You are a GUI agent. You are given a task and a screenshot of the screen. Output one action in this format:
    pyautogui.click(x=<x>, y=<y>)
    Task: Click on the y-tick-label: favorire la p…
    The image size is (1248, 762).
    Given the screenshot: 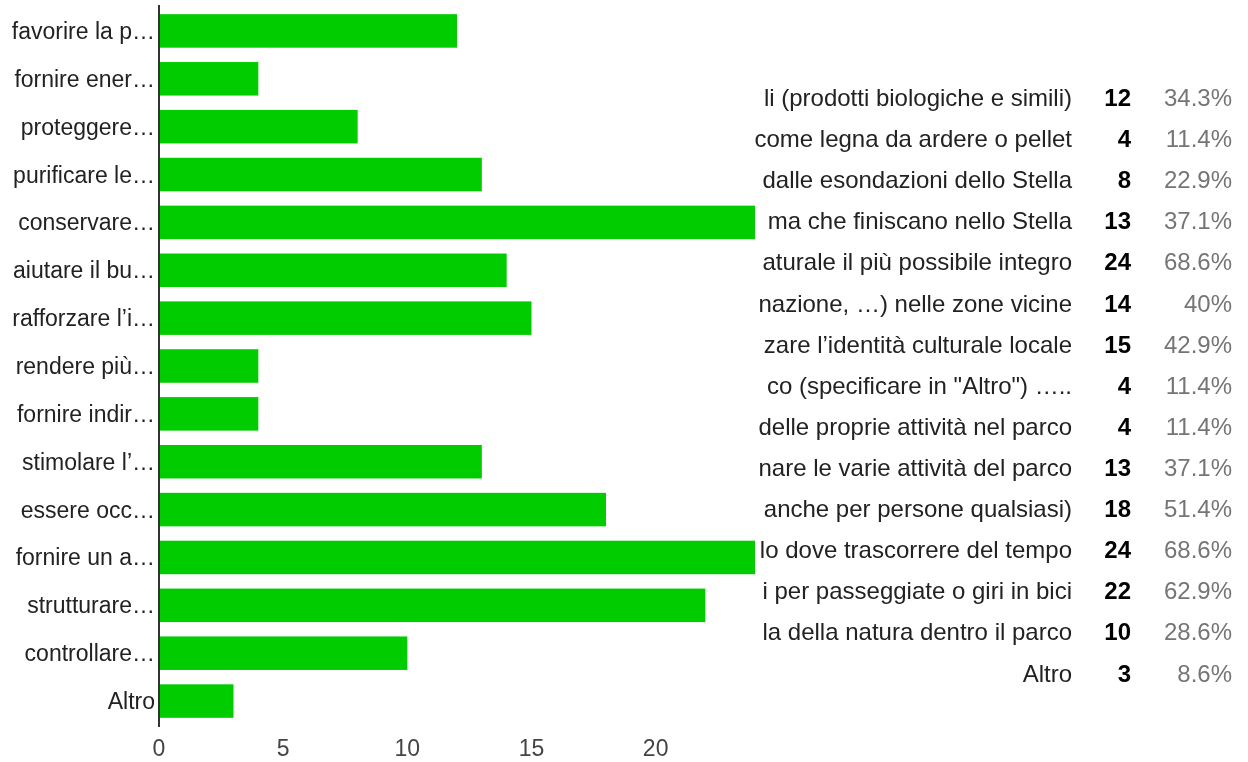 What is the action you would take?
    pyautogui.click(x=83, y=30)
    